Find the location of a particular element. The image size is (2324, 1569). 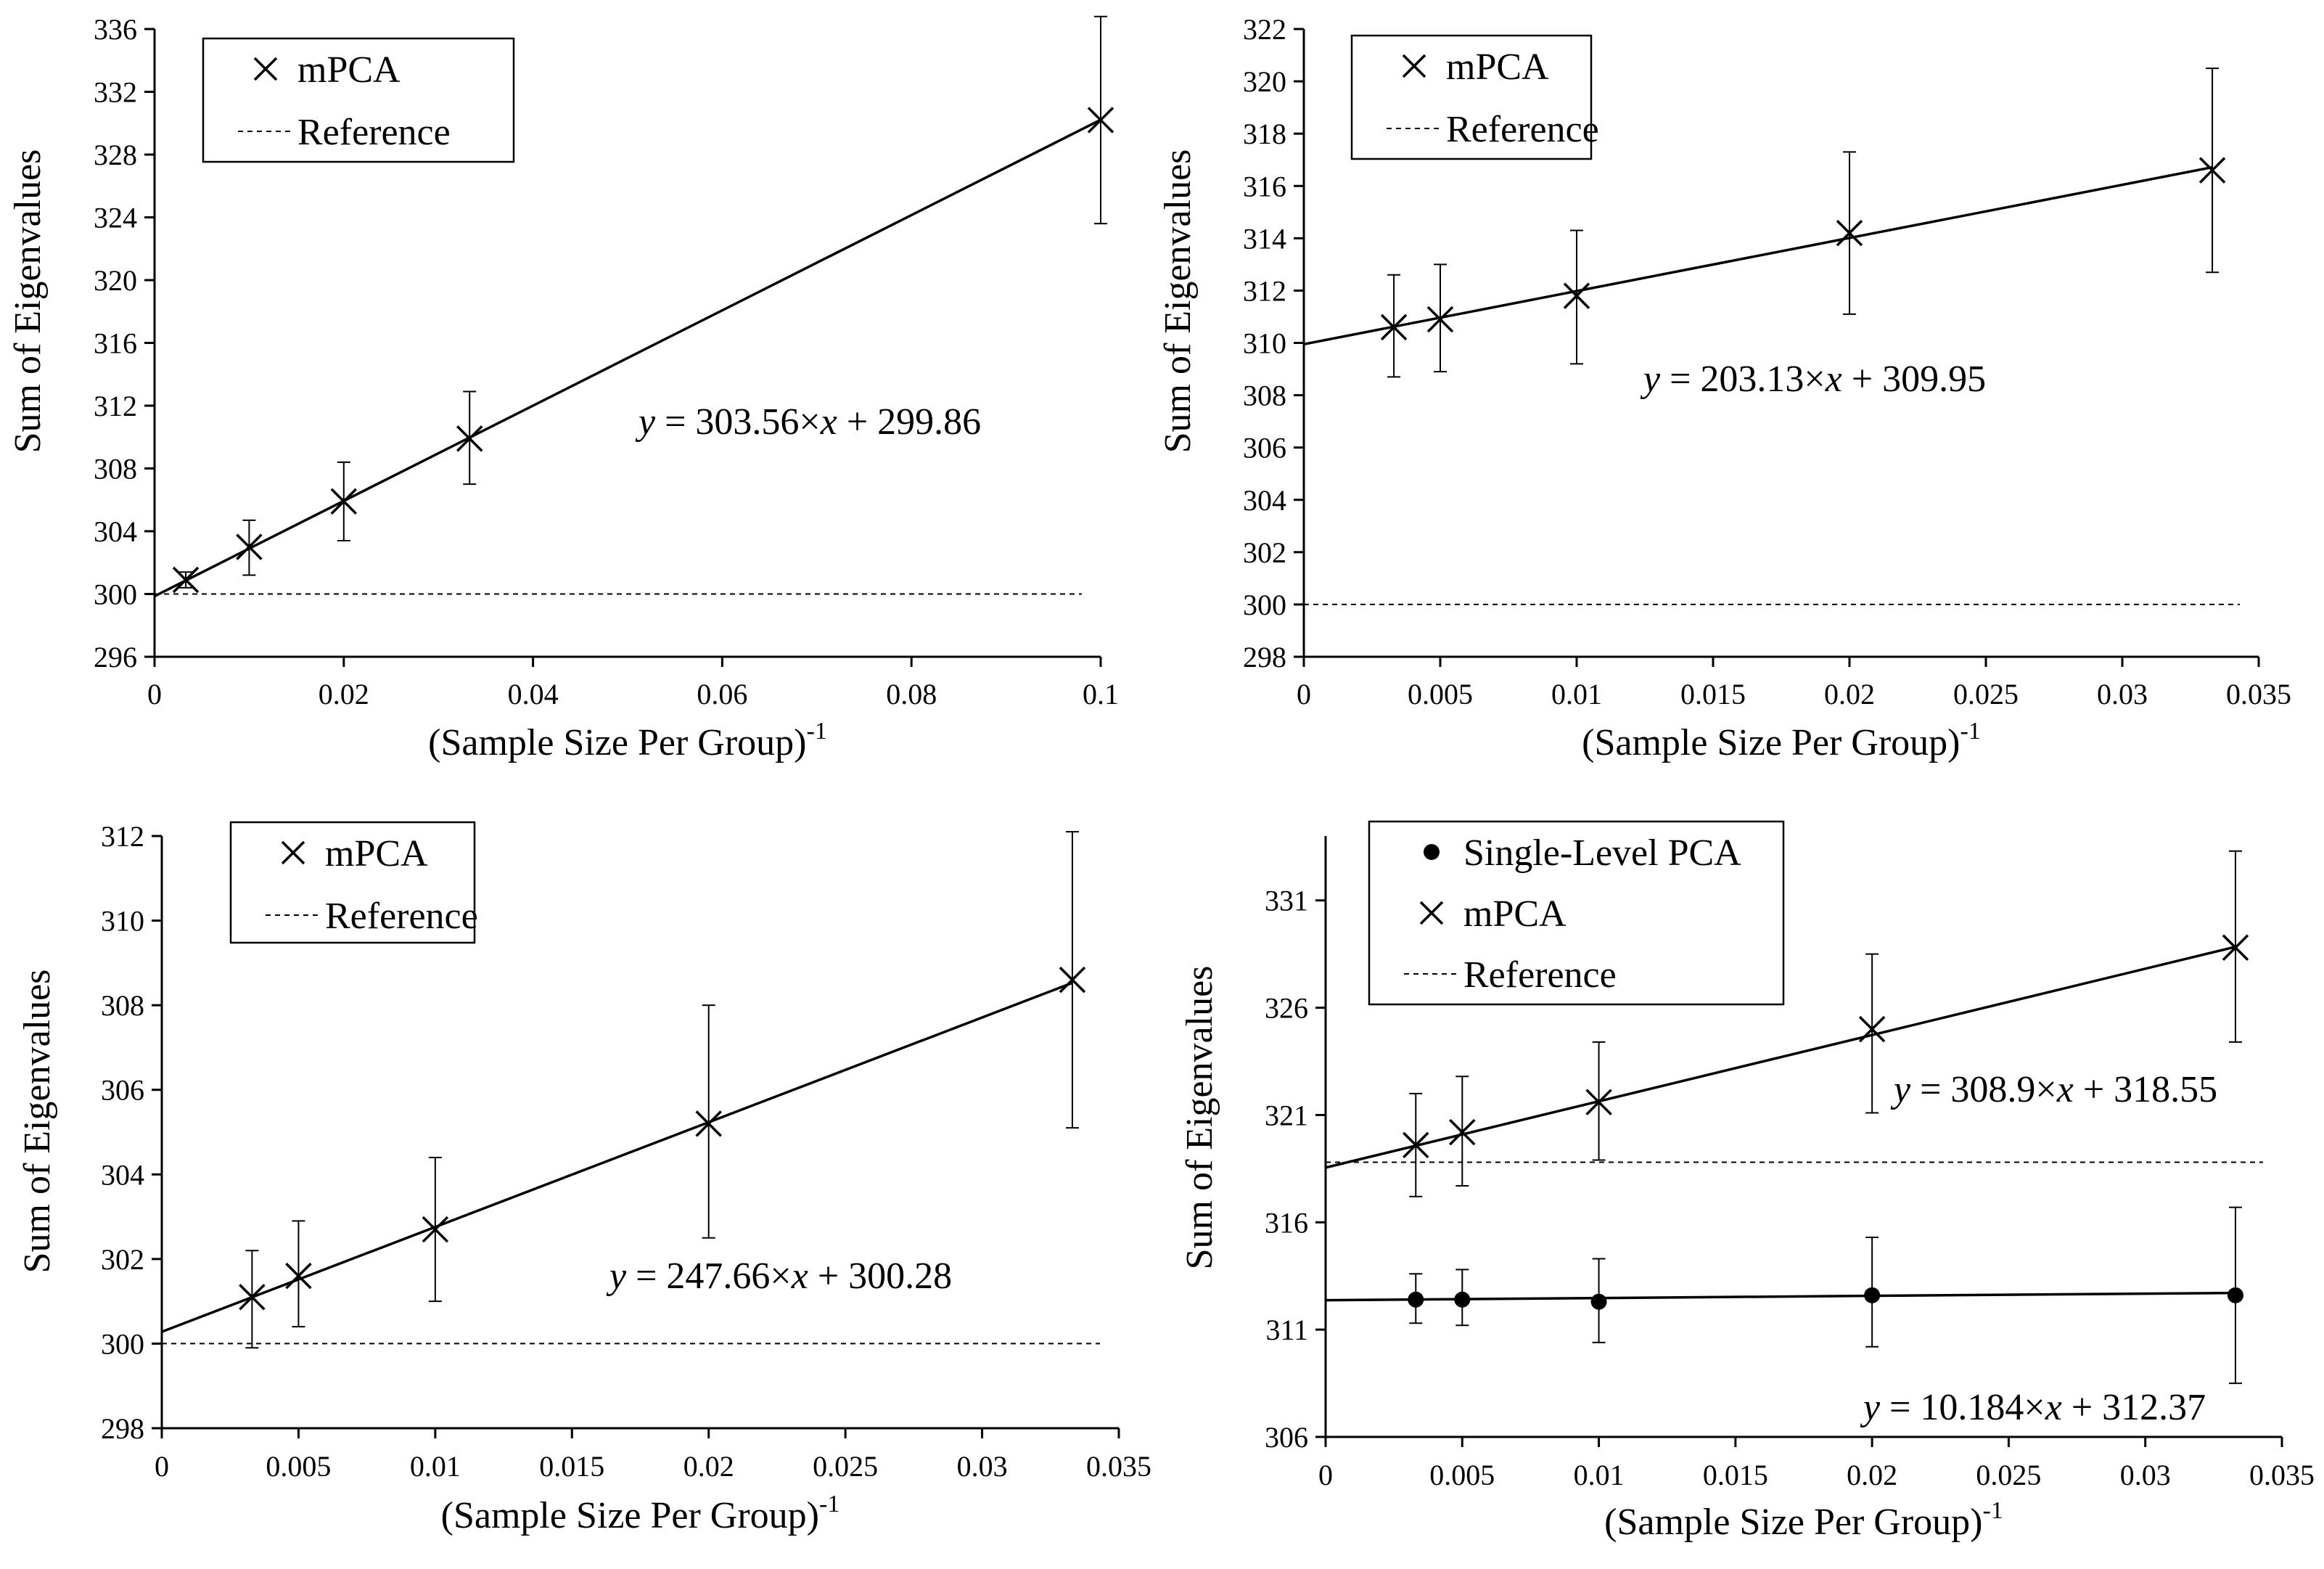

fit-equation-label: y = 10.184×x + 312.37 is located at coordinates (2033, 1408).